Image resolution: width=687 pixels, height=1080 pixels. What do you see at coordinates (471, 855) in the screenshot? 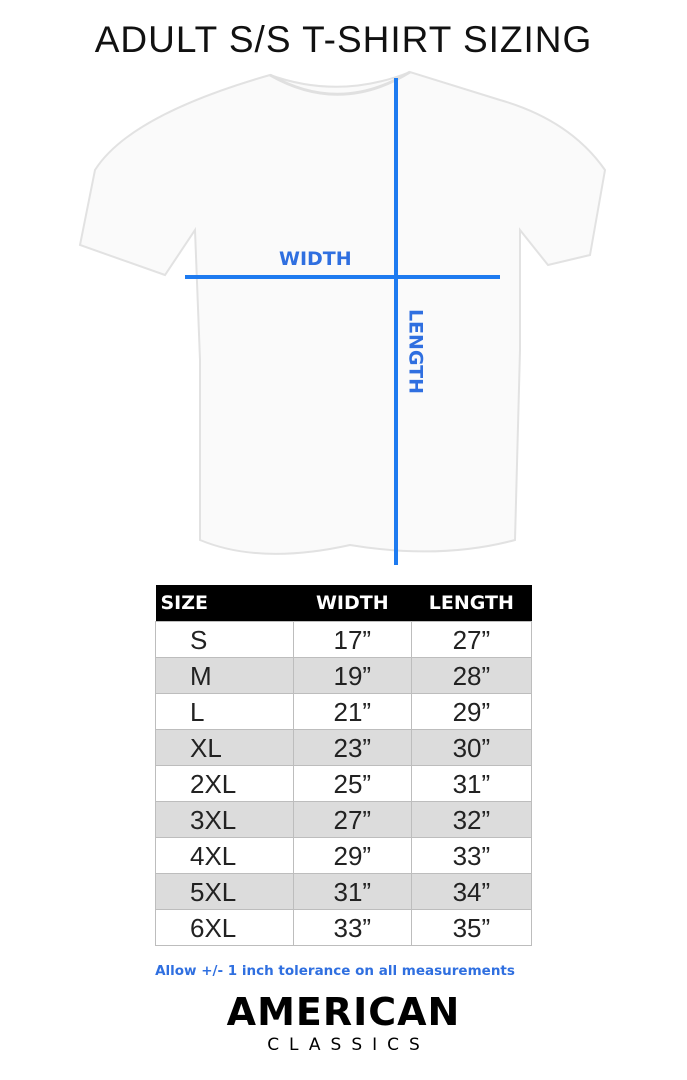
I see `cell-length: 33”` at bounding box center [471, 855].